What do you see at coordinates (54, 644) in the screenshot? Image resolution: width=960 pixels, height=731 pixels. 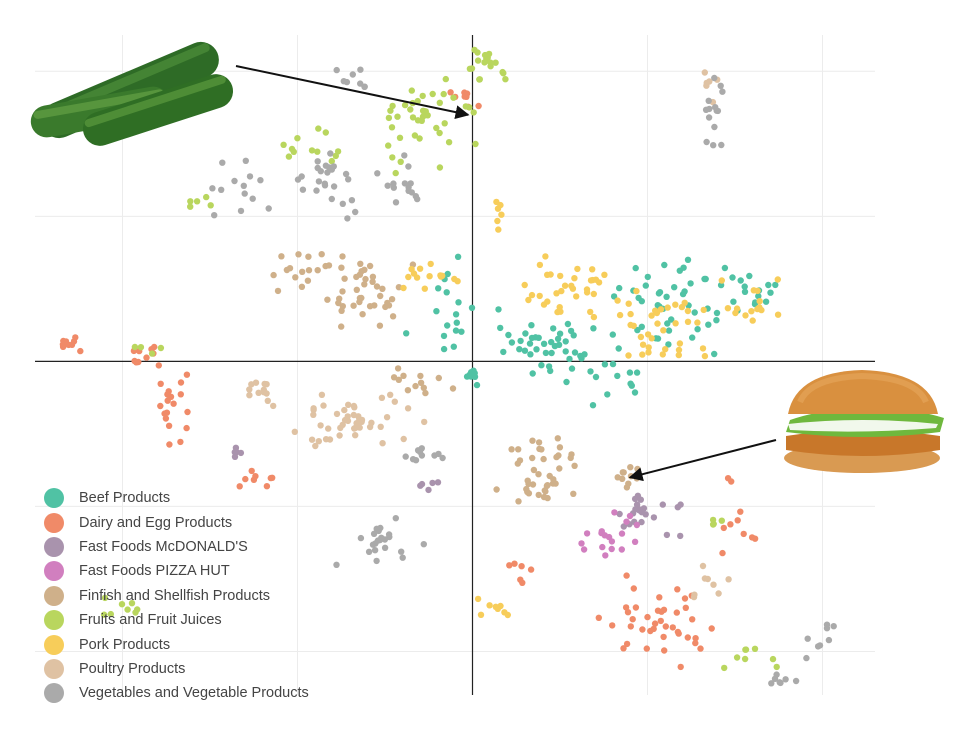 I see `legend-swatch` at bounding box center [54, 644].